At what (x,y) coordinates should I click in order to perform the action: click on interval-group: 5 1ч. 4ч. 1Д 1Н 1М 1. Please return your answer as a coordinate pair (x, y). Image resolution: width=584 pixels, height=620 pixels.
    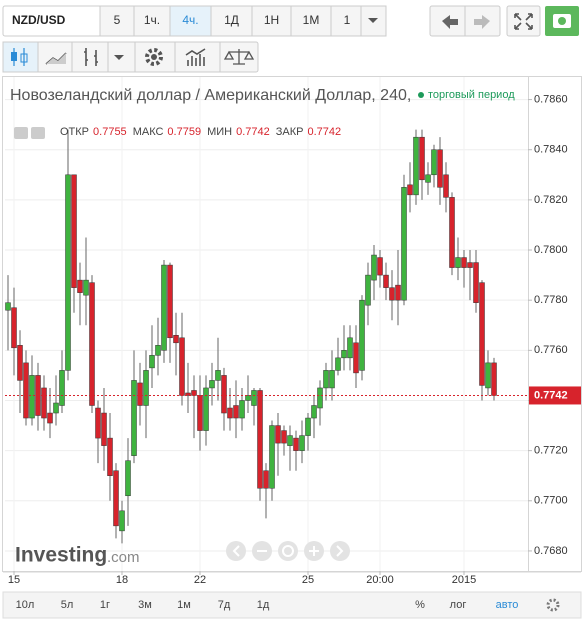
    Looking at the image, I should click on (243, 21).